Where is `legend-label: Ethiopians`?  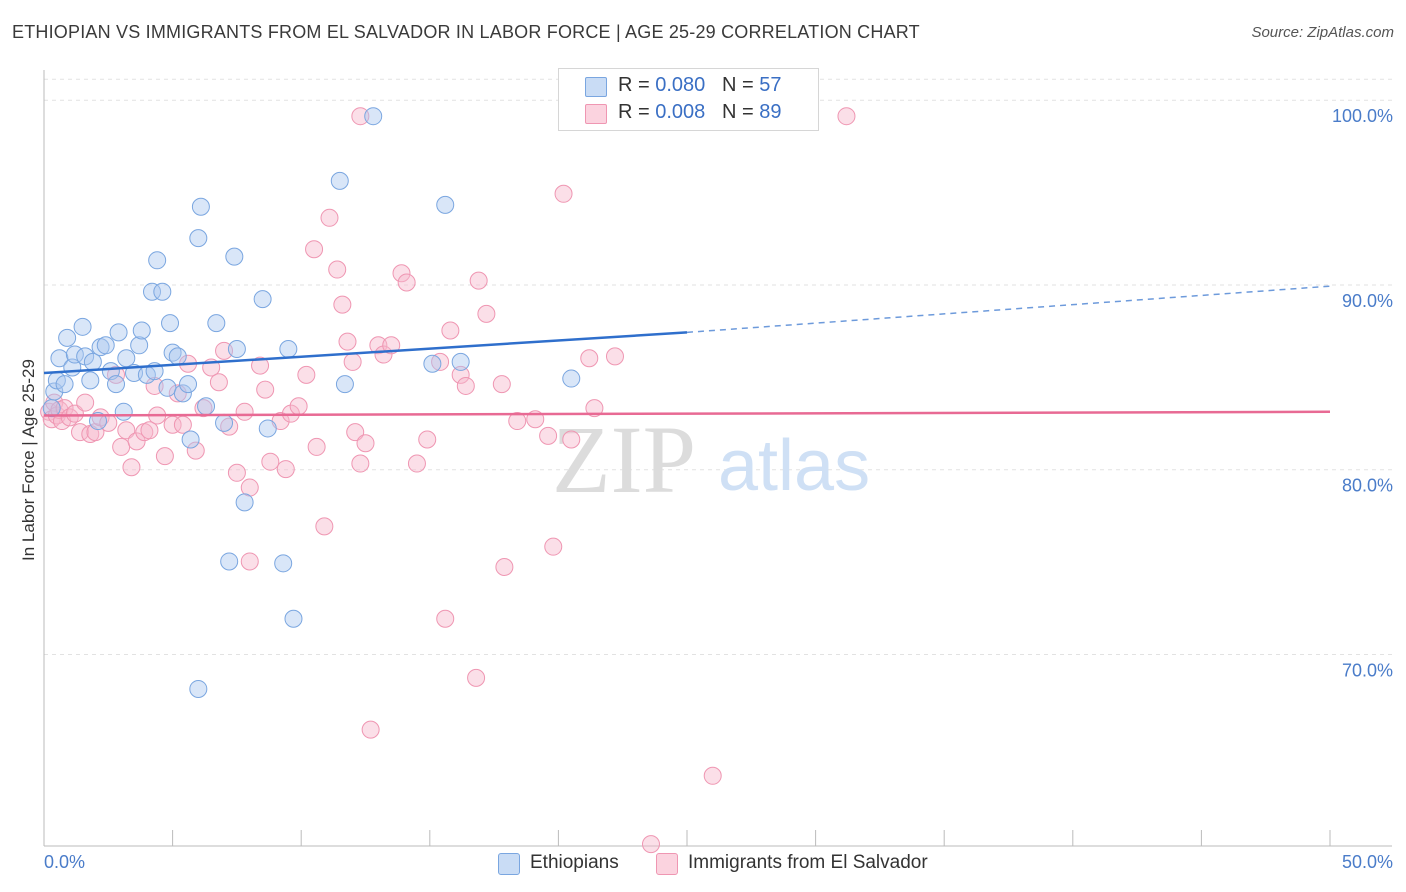 legend-label: Ethiopians is located at coordinates (574, 862).